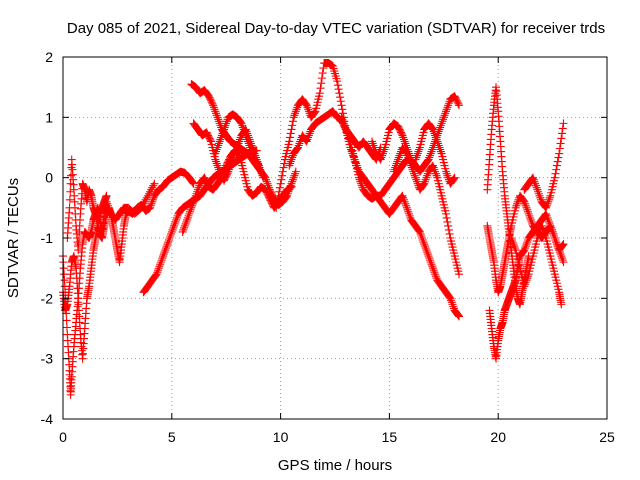 Image resolution: width=640 pixels, height=480 pixels. What do you see at coordinates (47, 298) in the screenshot?
I see `y-tick-label: -2` at bounding box center [47, 298].